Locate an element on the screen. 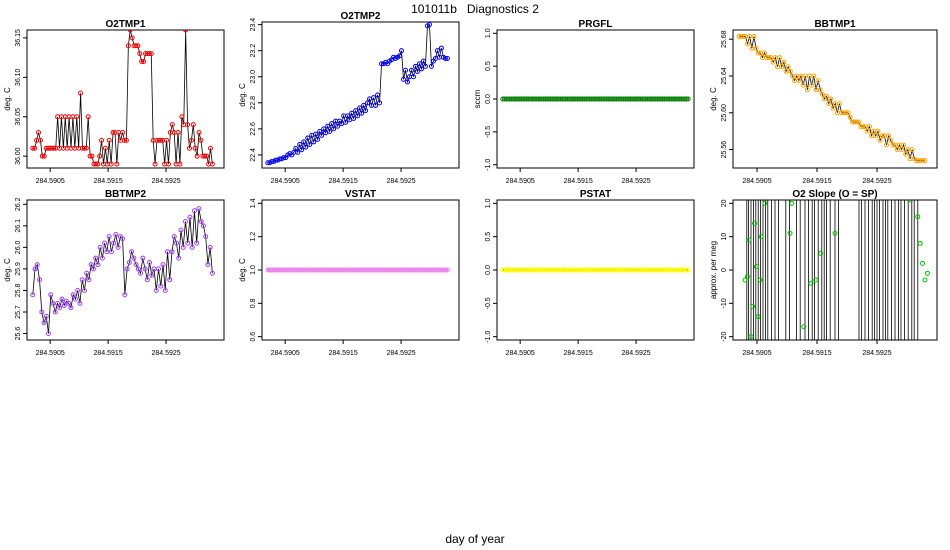  x-tick-label: 284.5915 is located at coordinates (108, 353).